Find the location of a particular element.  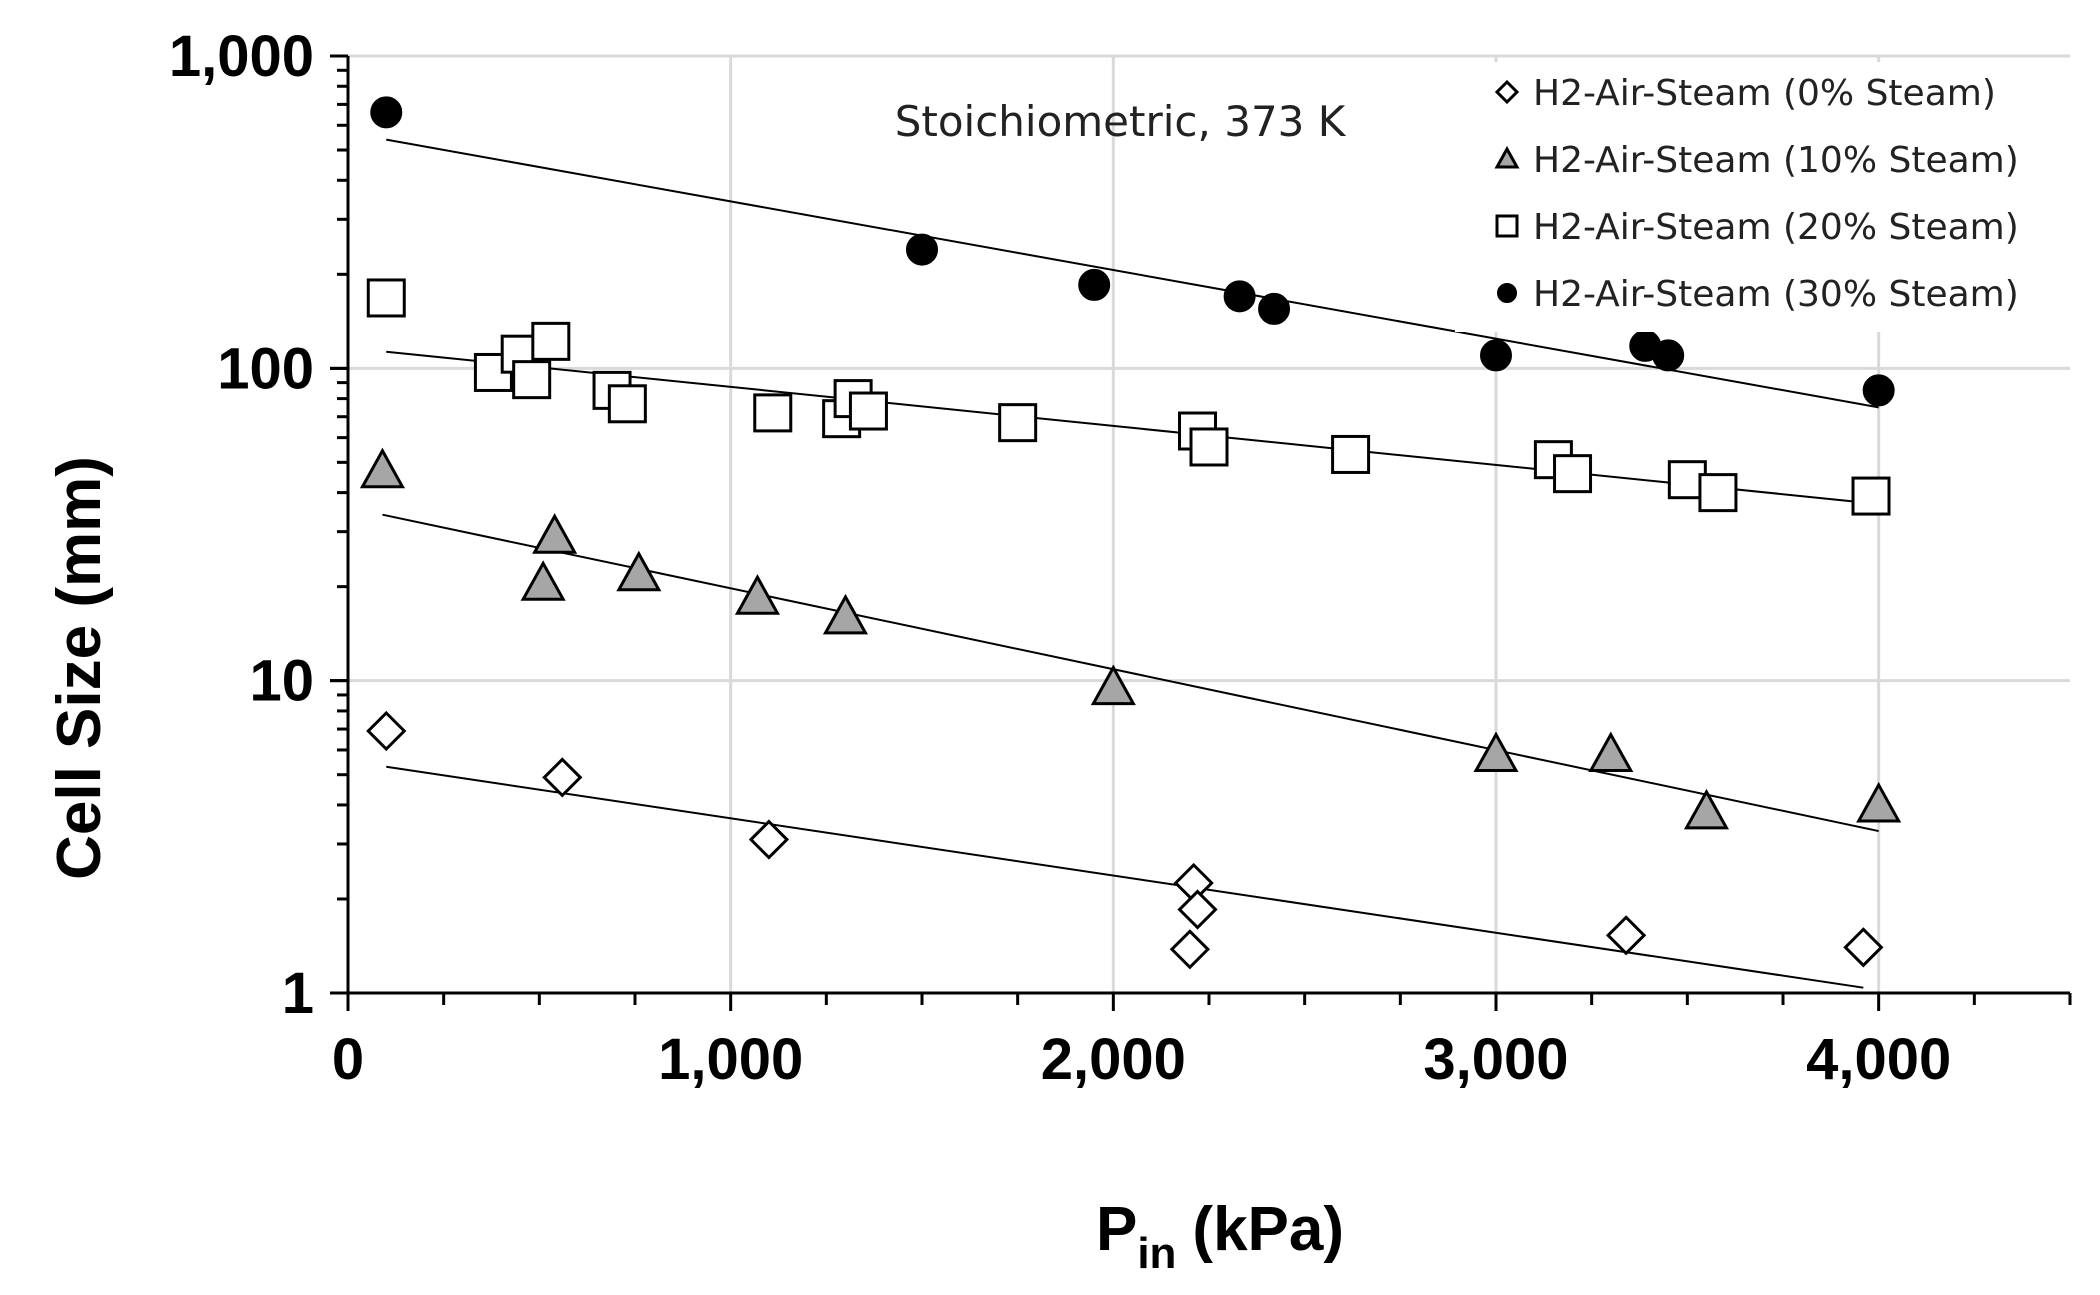

legend-label-series-1: H2-Air-Steam (10% Steam) is located at coordinates (1776, 160).